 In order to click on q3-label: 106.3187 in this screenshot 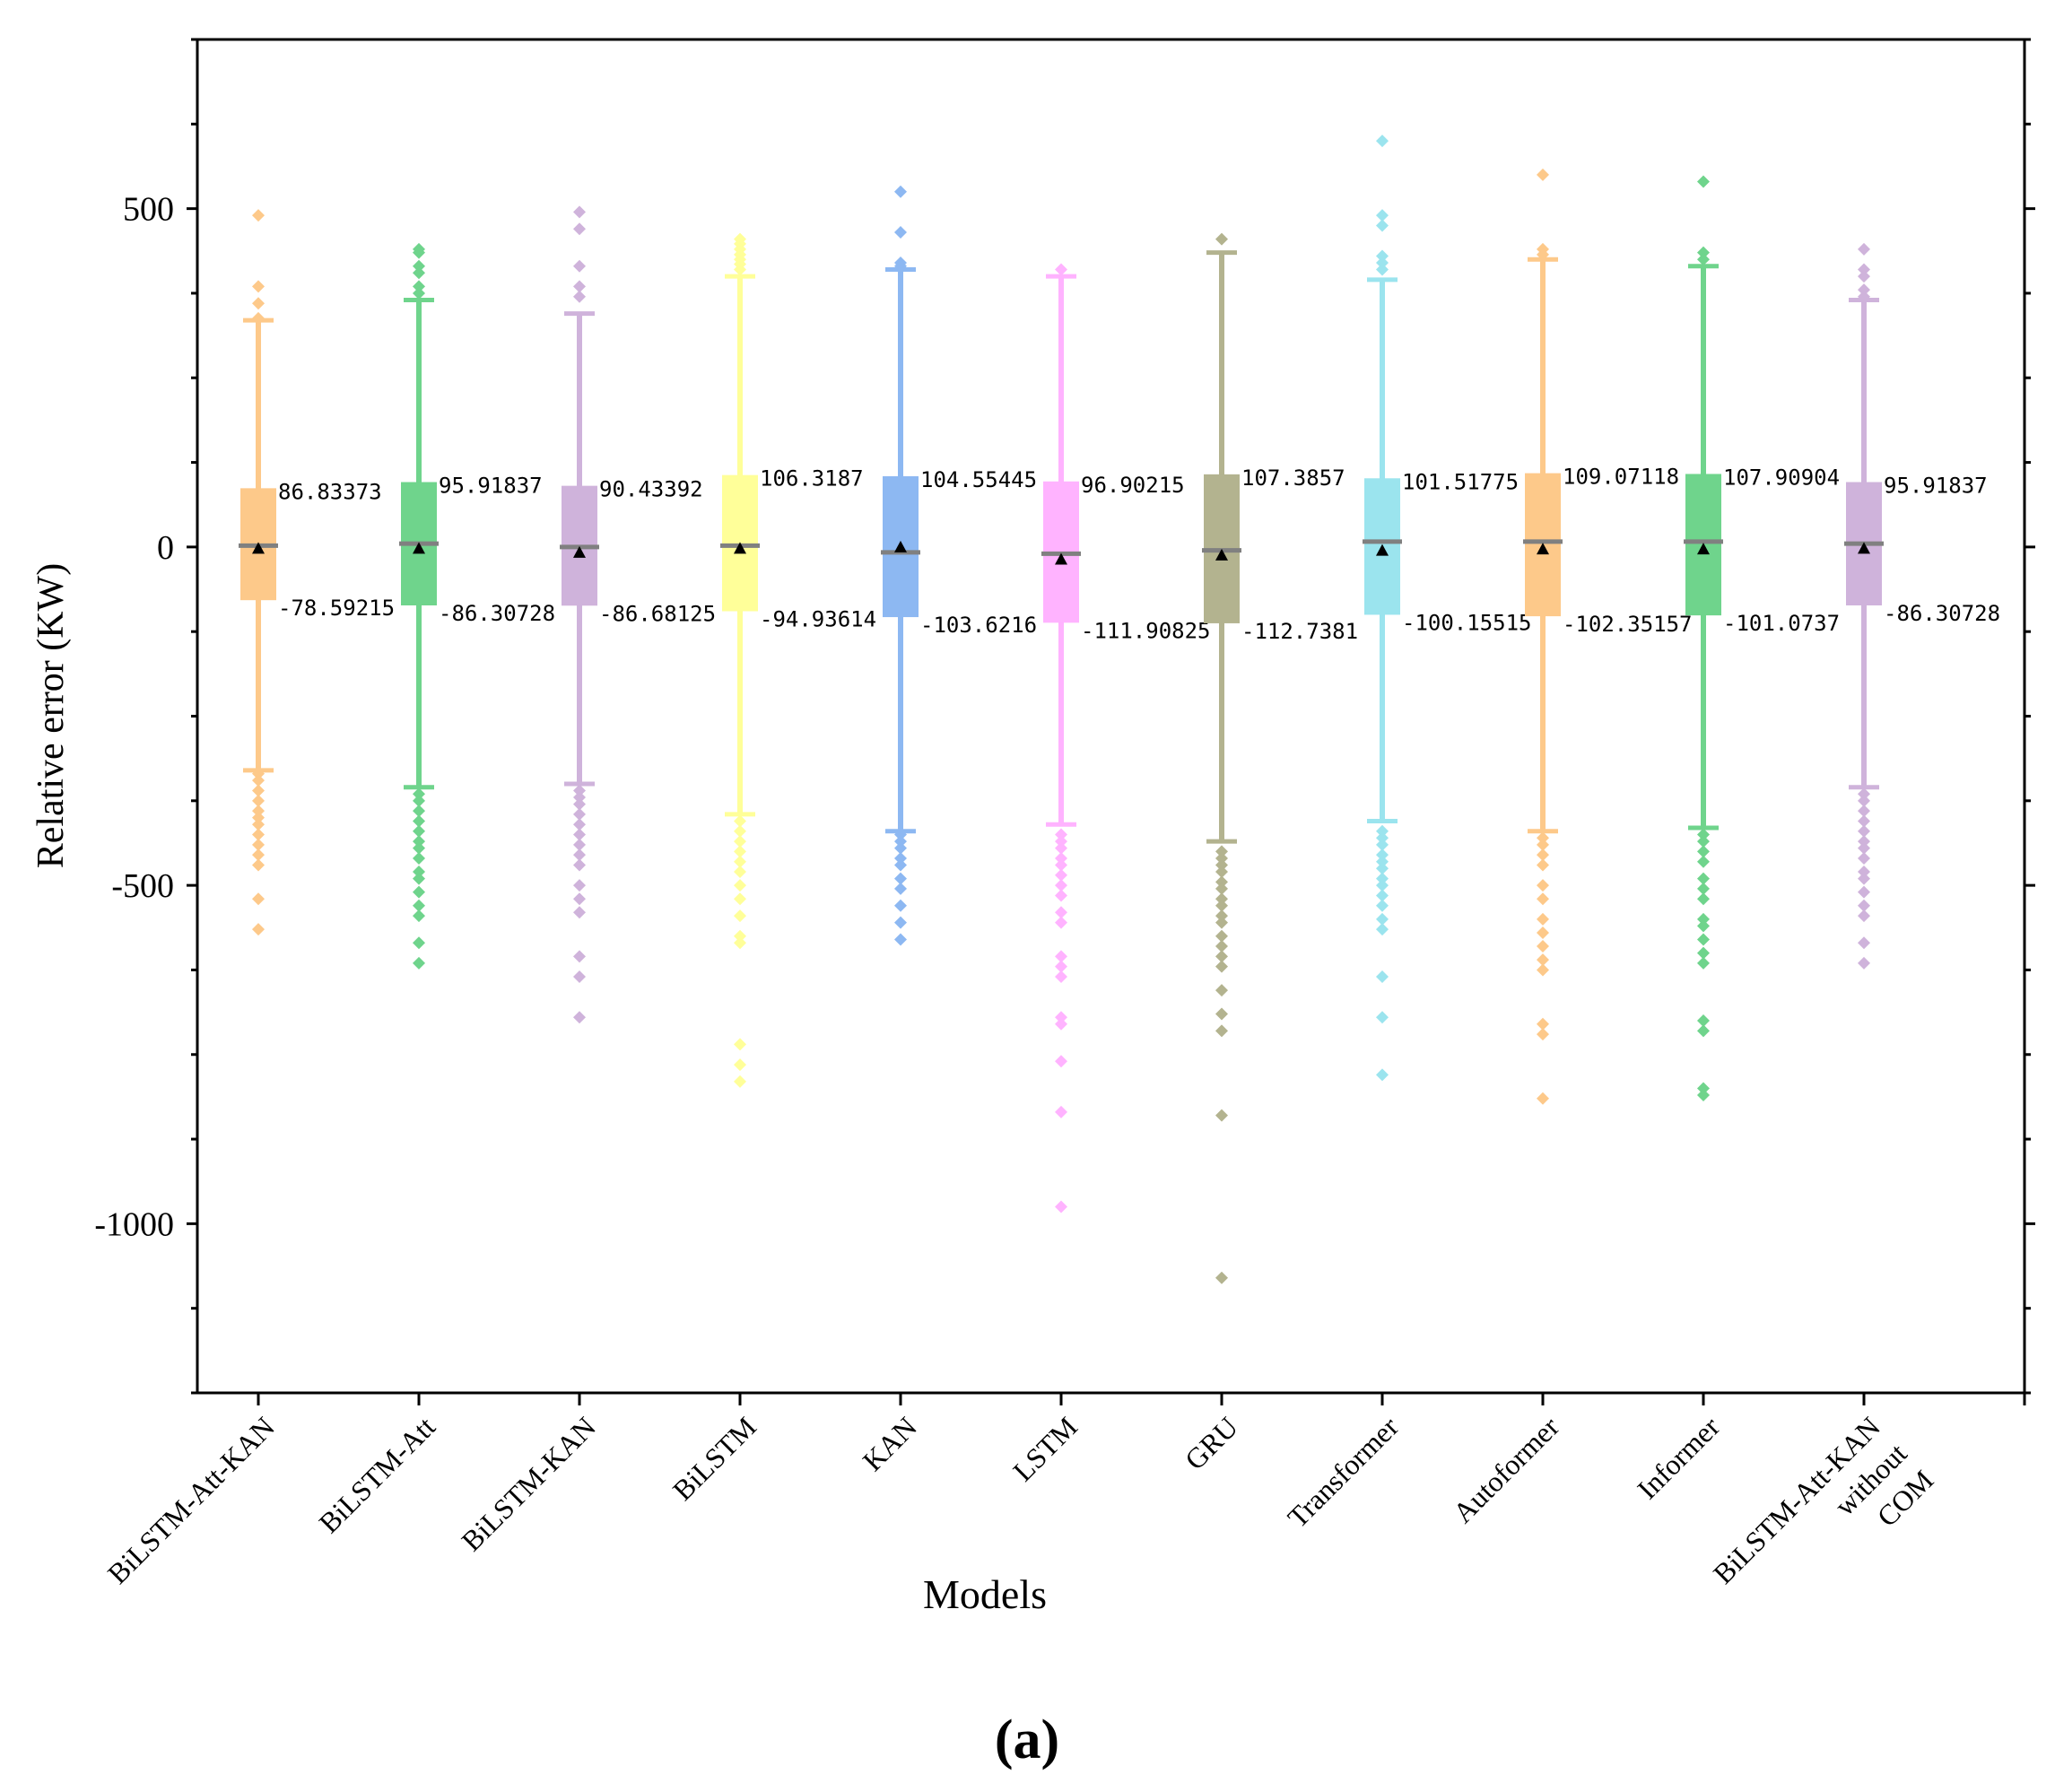, I will do `click(812, 479)`.